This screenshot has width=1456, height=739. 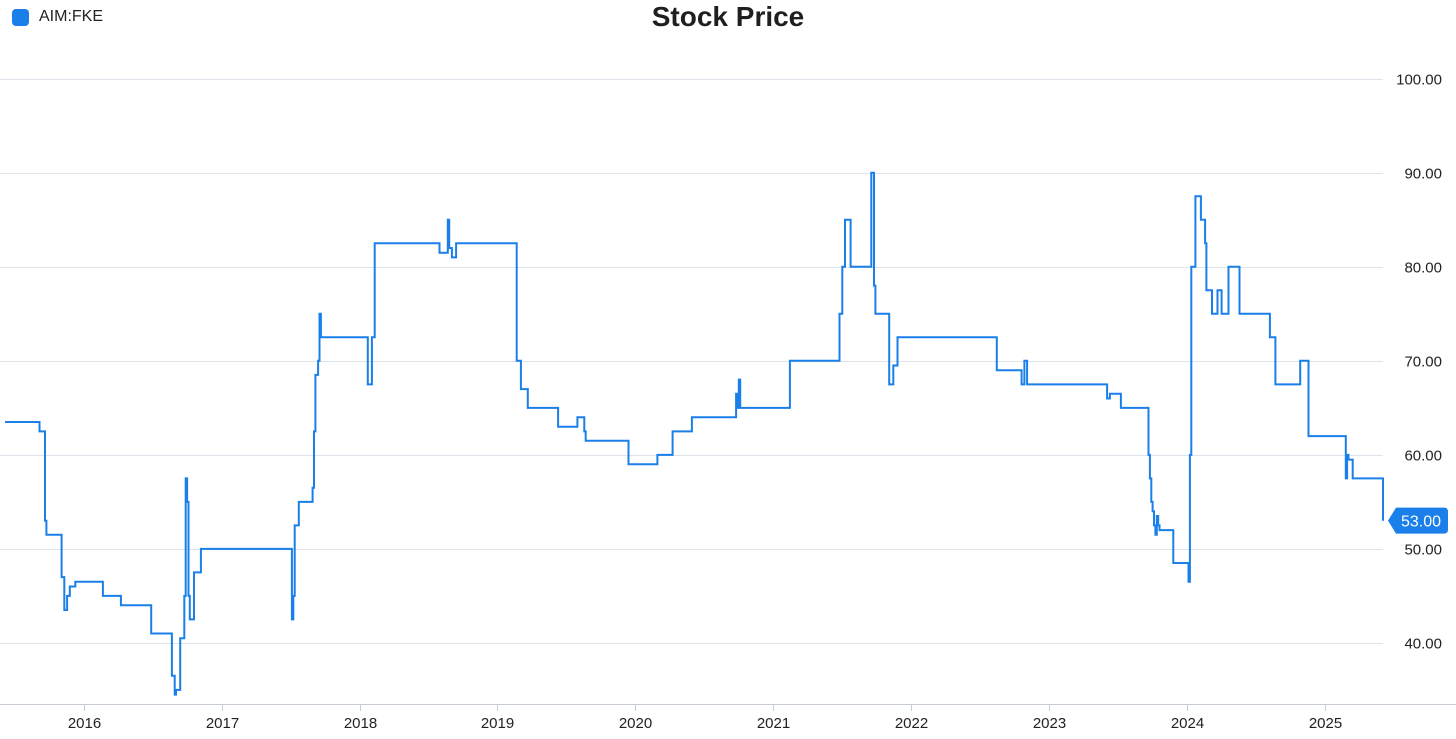 I want to click on x-tick-label: 2024, so click(x=1187, y=723).